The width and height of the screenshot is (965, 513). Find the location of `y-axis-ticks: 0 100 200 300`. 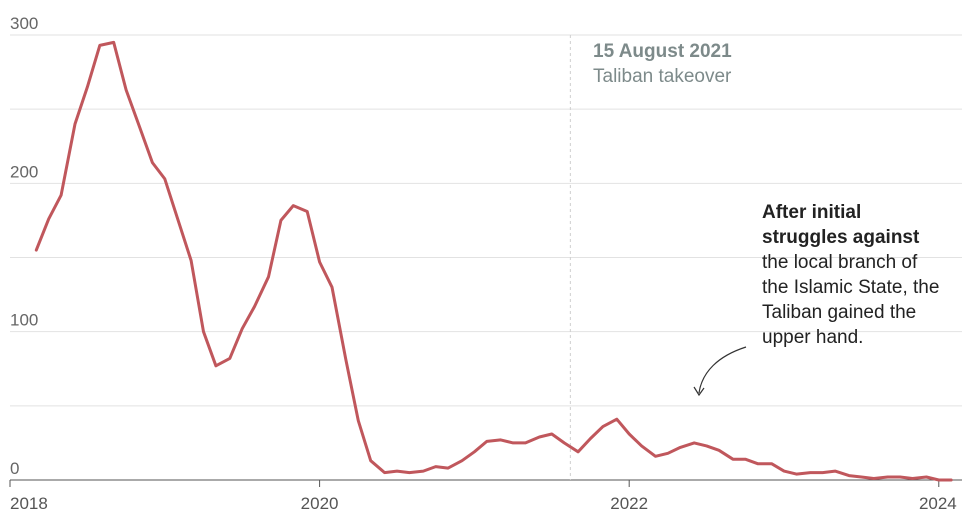

y-axis-ticks: 0 100 200 300 is located at coordinates (24, 246).